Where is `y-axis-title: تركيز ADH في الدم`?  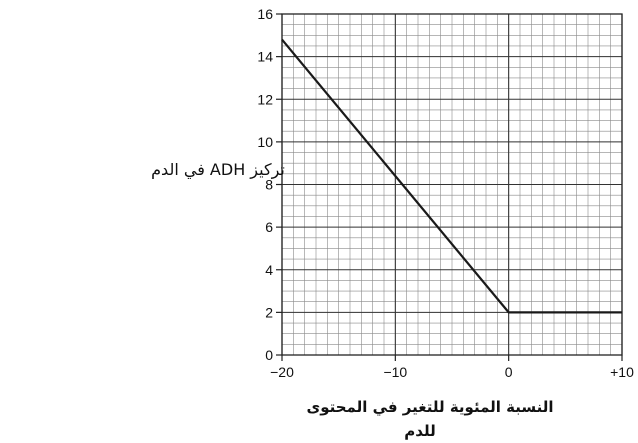 y-axis-title: تركيز ADH في الدم is located at coordinates (218, 170).